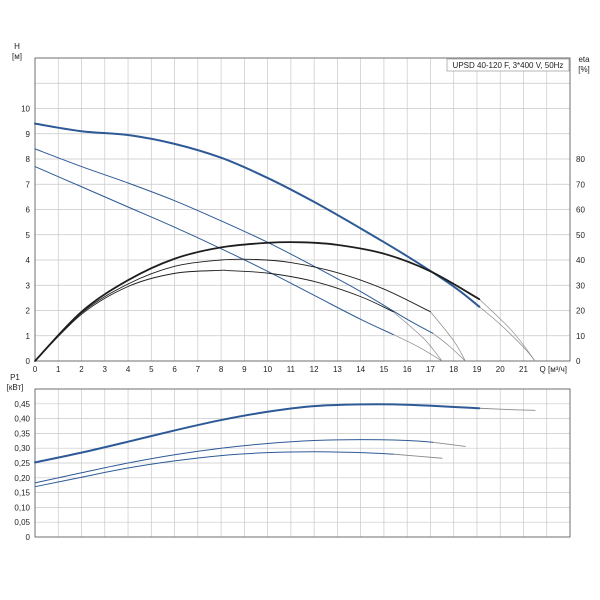 The image size is (600, 600). I want to click on head-tick-label: 10, so click(25, 109).